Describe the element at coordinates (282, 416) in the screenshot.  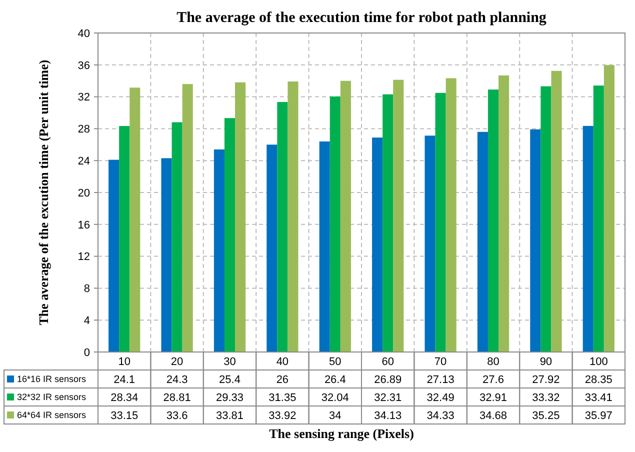
I see `data-label: 33.92` at that location.